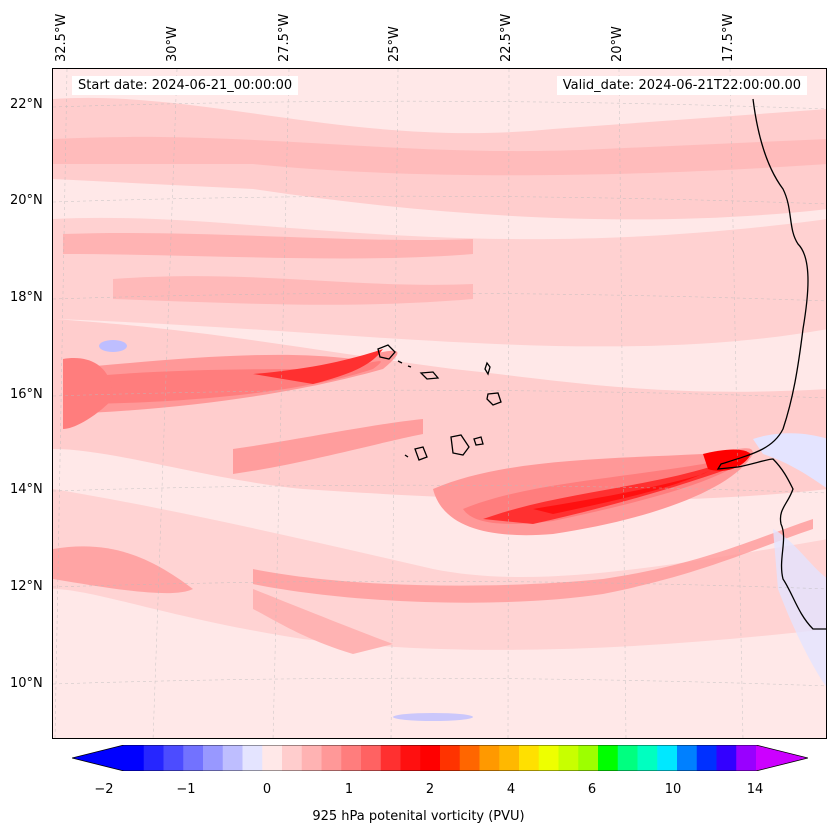 The height and width of the screenshot is (836, 837). I want to click on colorbar-tick: −2, so click(104, 789).